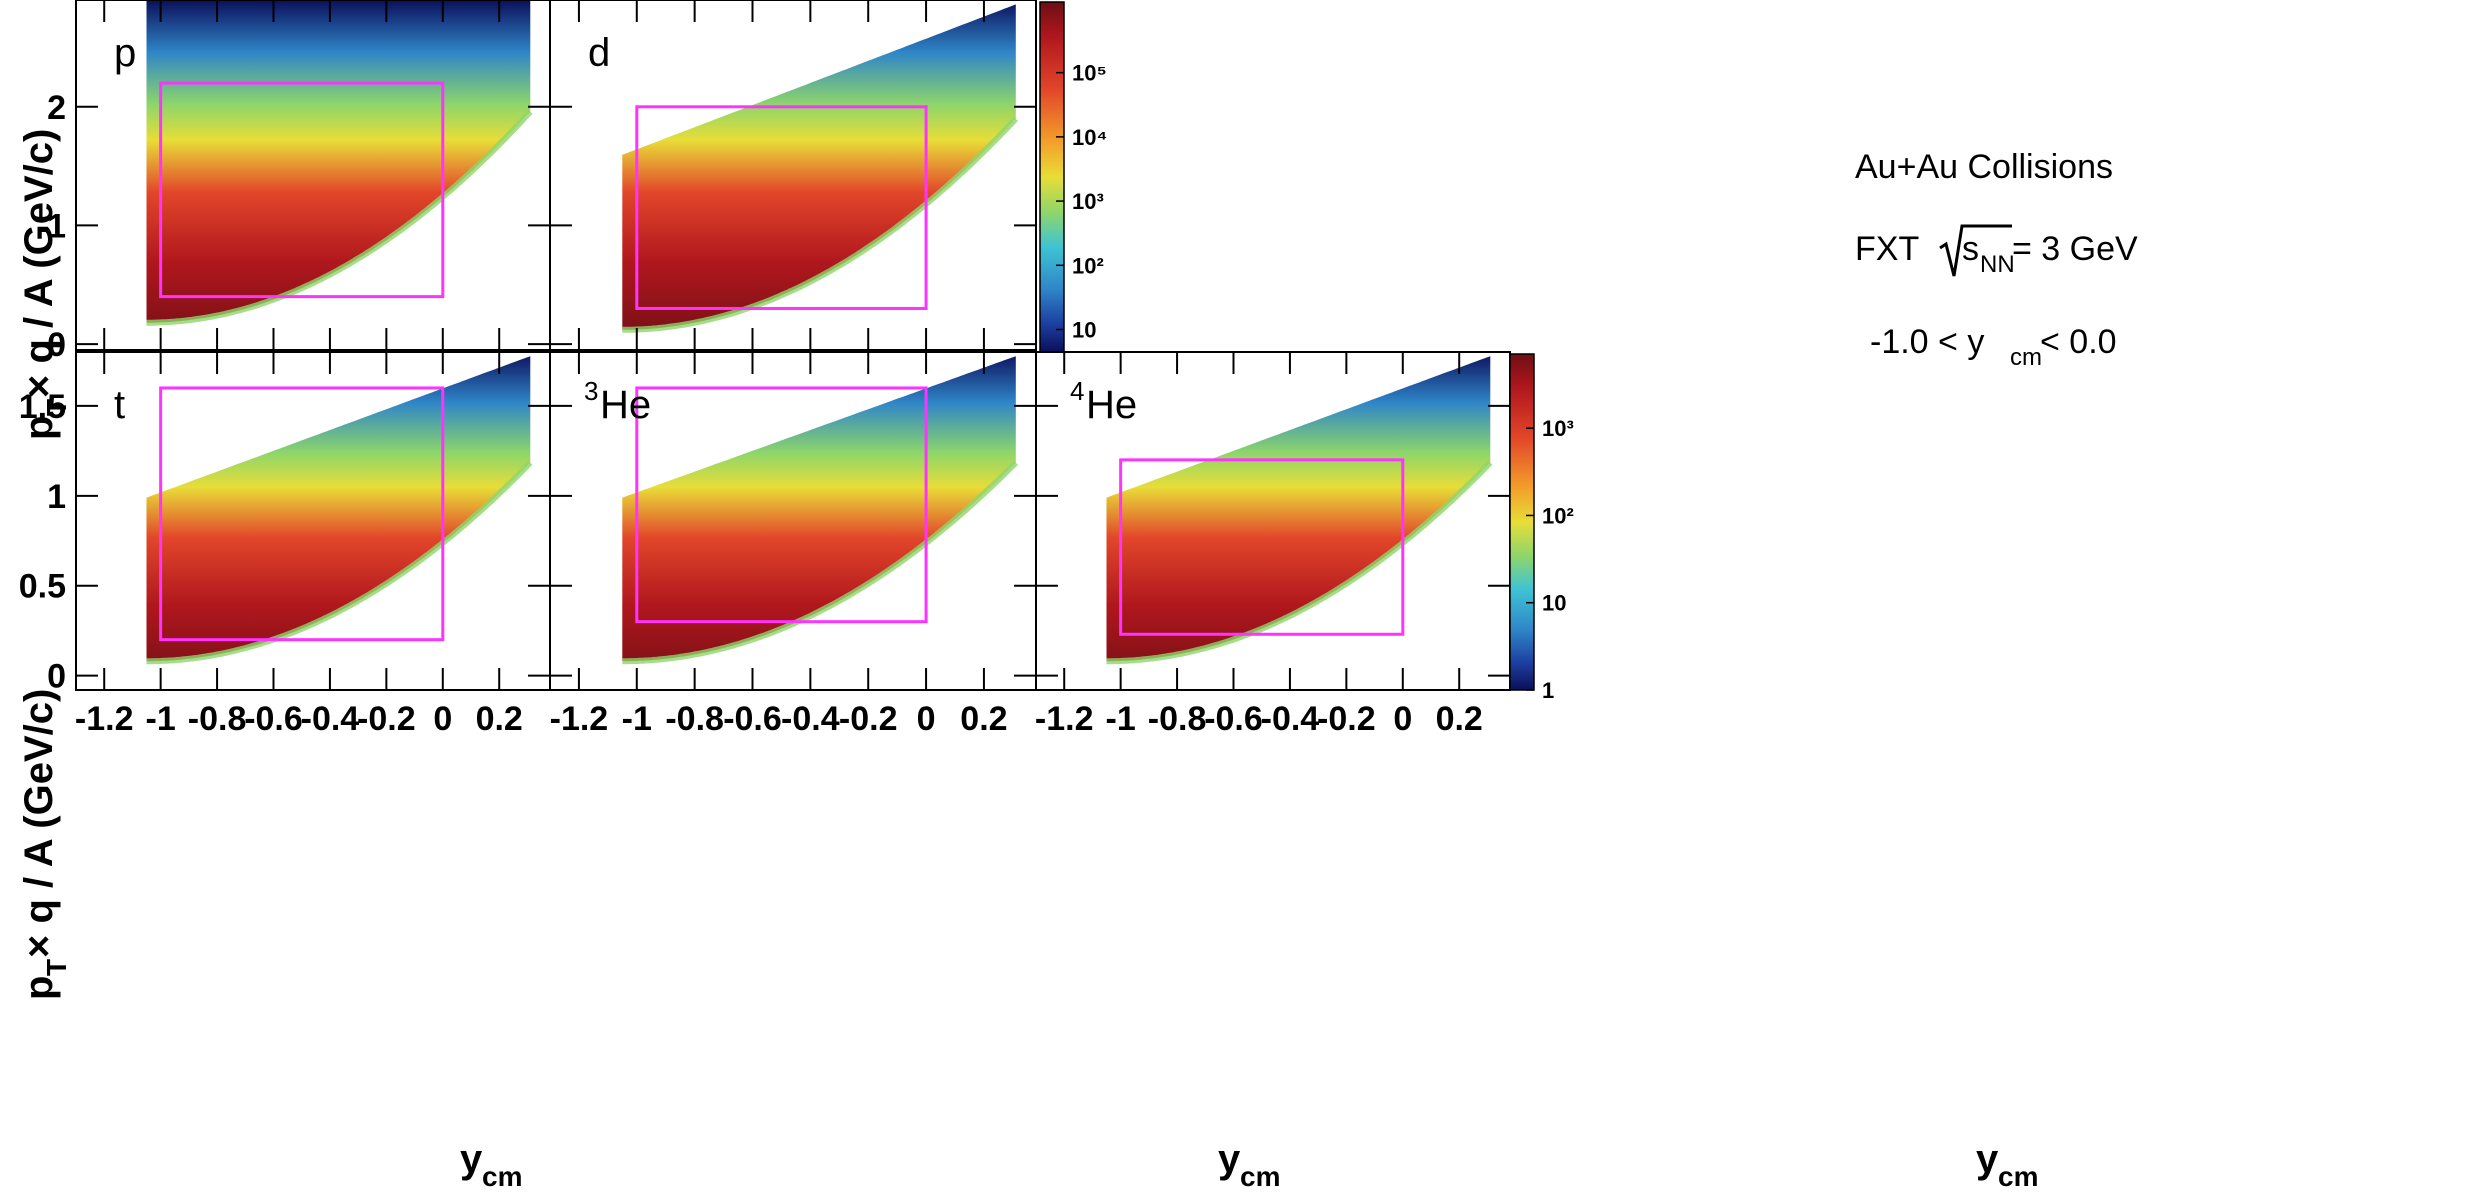 The width and height of the screenshot is (2480, 1192). I want to click on heatmap-p, so click(339, 163).